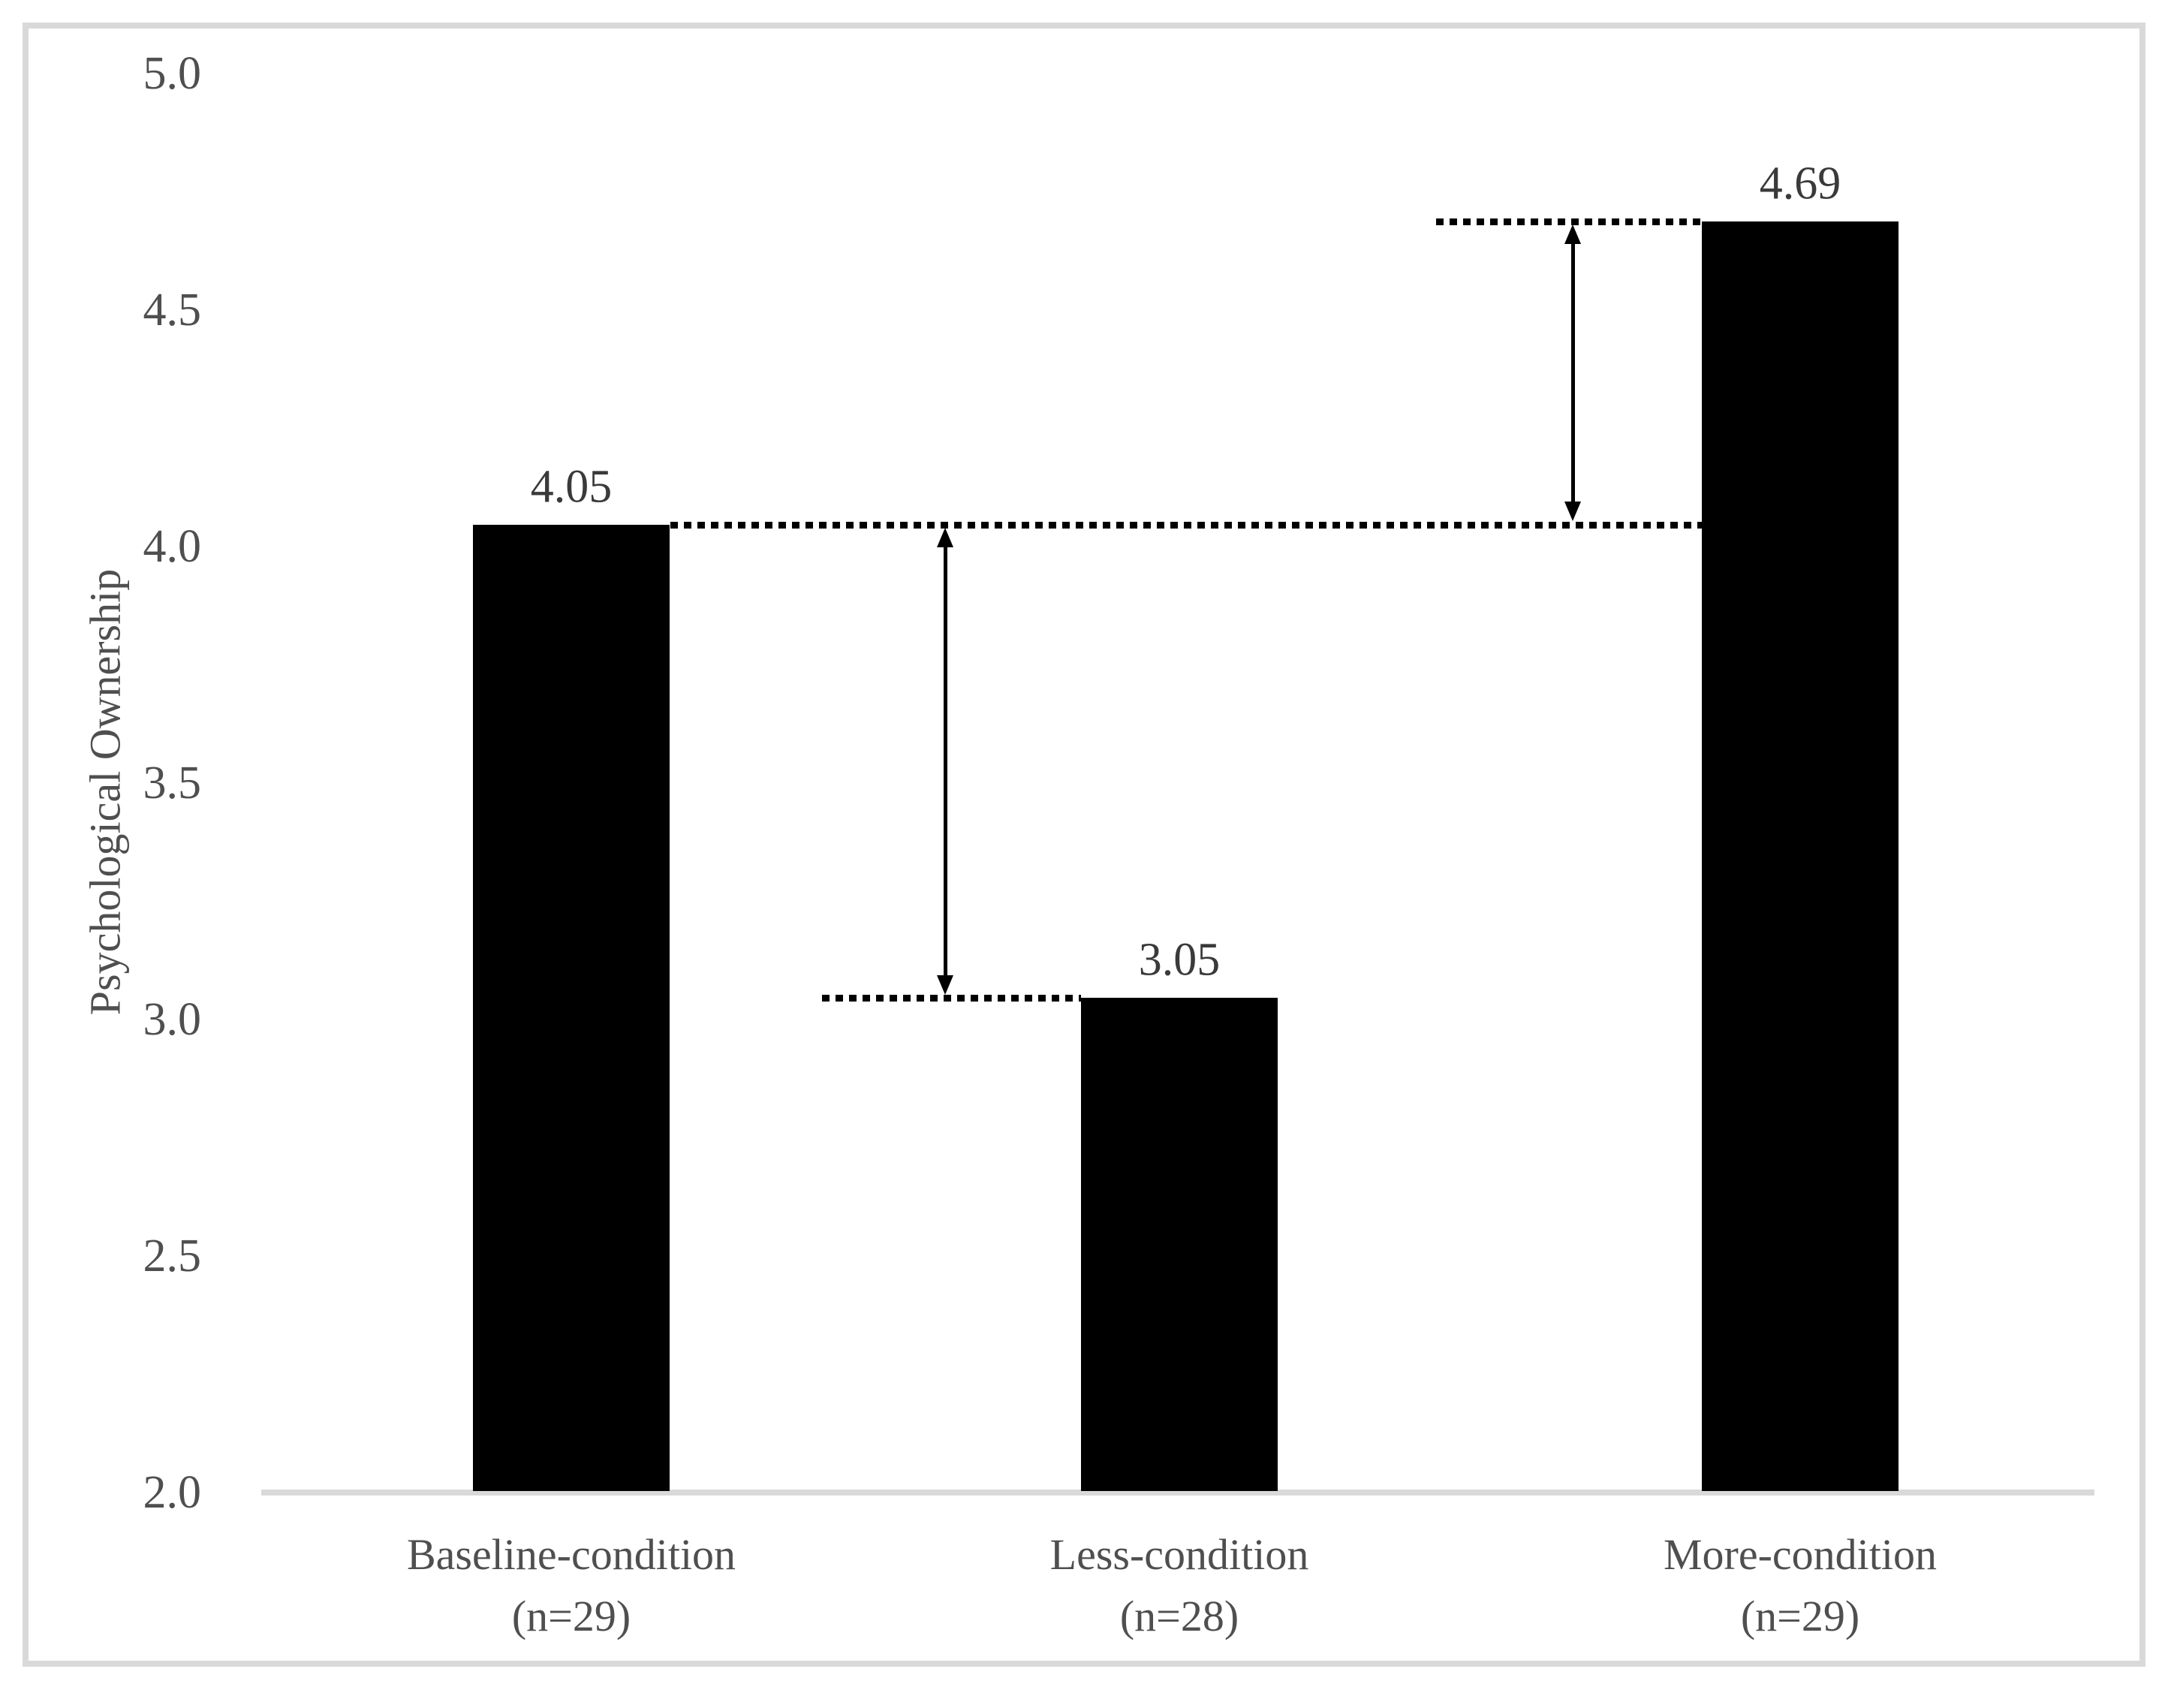 Image resolution: width=2168 pixels, height=1708 pixels. Describe the element at coordinates (172, 74) in the screenshot. I see `y-tick-label: 5.0` at that location.